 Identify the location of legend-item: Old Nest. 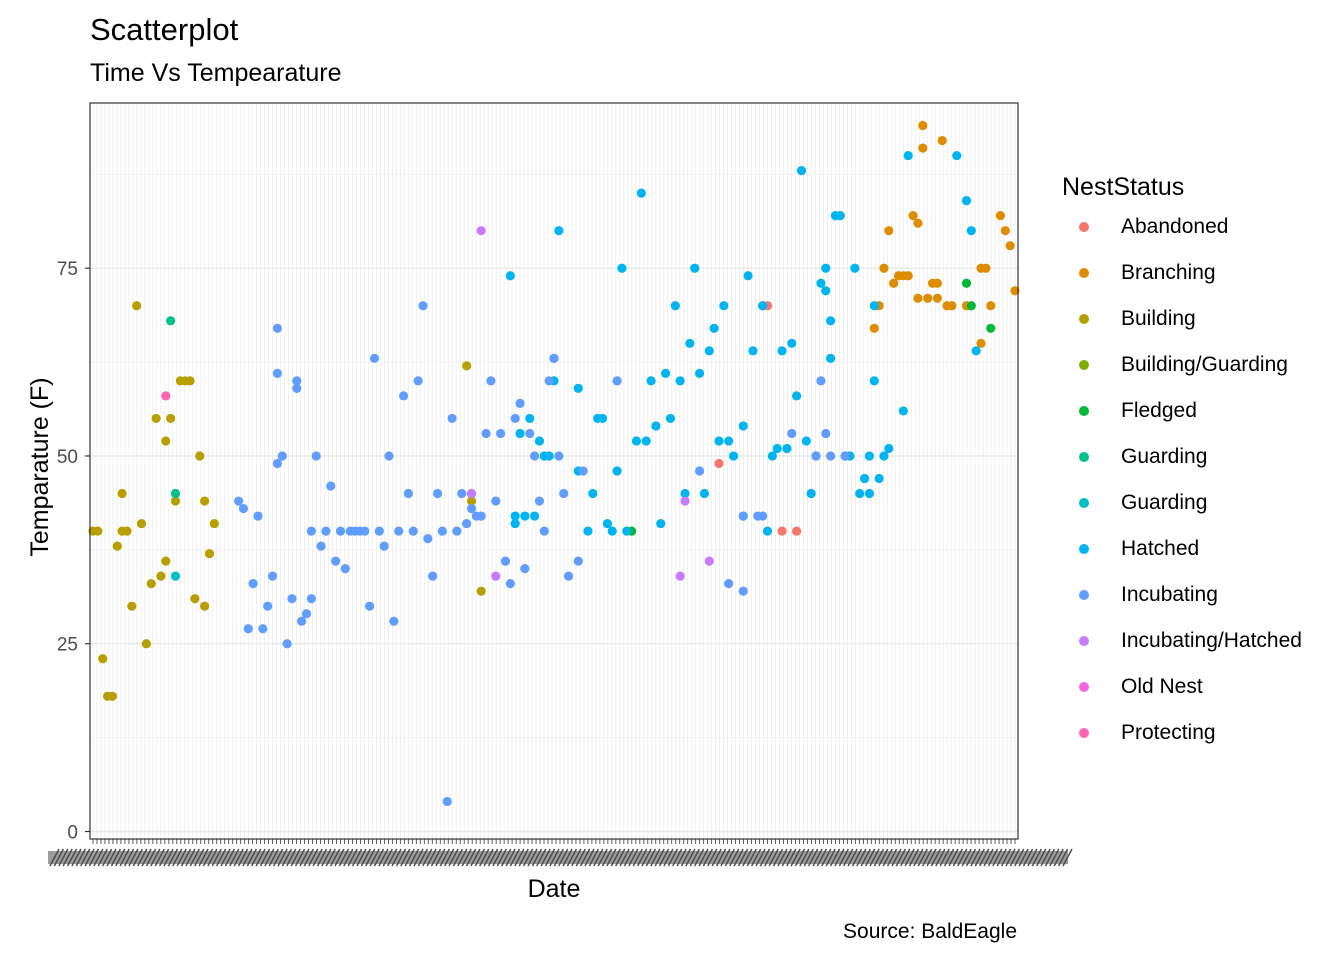
(1200, 687).